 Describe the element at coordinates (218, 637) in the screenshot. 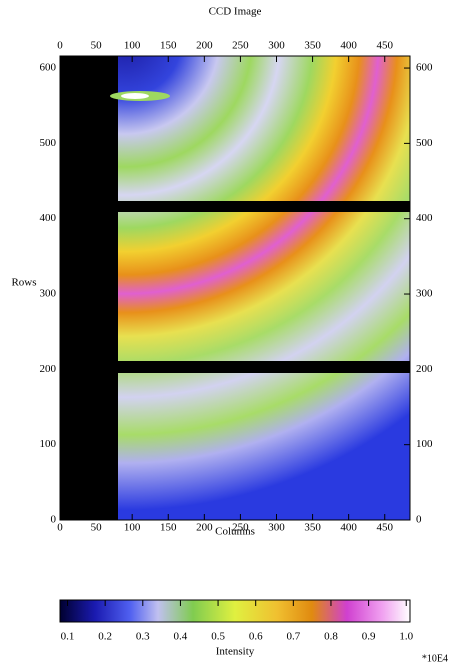

I see `colorbar-tick-label: 0.5` at that location.